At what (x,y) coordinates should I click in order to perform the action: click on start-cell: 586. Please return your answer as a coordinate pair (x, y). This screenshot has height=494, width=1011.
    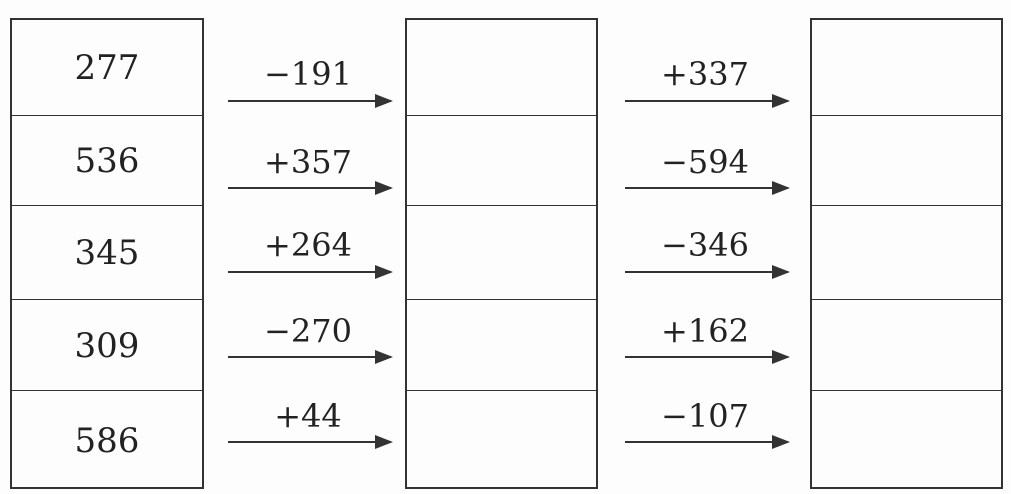
    Looking at the image, I should click on (107, 440).